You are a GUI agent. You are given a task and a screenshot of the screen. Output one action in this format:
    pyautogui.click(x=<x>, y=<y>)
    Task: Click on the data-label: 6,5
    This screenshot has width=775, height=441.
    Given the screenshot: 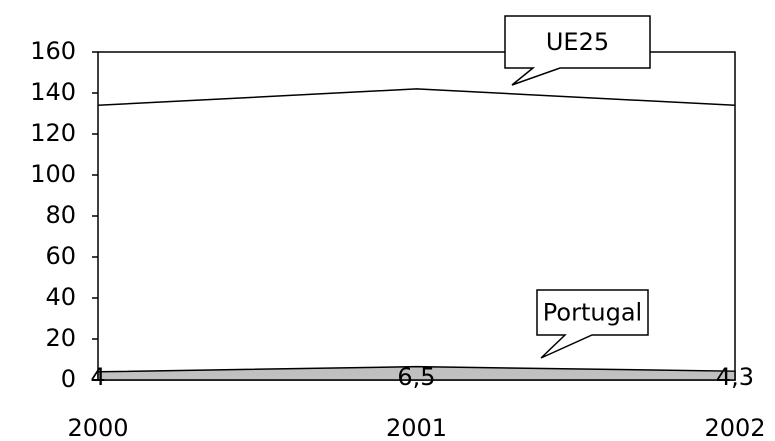 What is the action you would take?
    pyautogui.click(x=416, y=377)
    